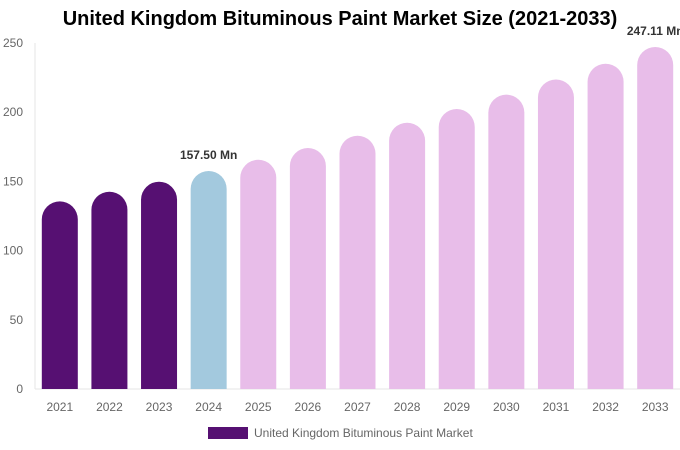  What do you see at coordinates (506, 241) in the screenshot?
I see `bar-2030` at bounding box center [506, 241].